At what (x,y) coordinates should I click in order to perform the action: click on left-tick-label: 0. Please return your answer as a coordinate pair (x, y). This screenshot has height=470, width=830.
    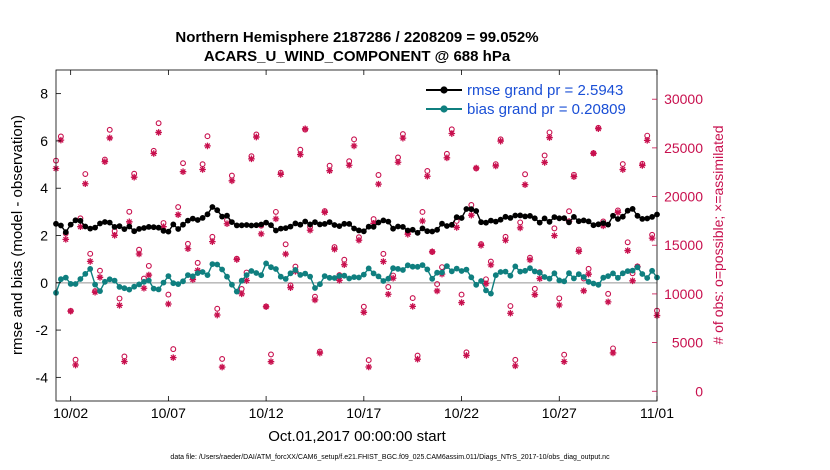
    Looking at the image, I should click on (44, 283).